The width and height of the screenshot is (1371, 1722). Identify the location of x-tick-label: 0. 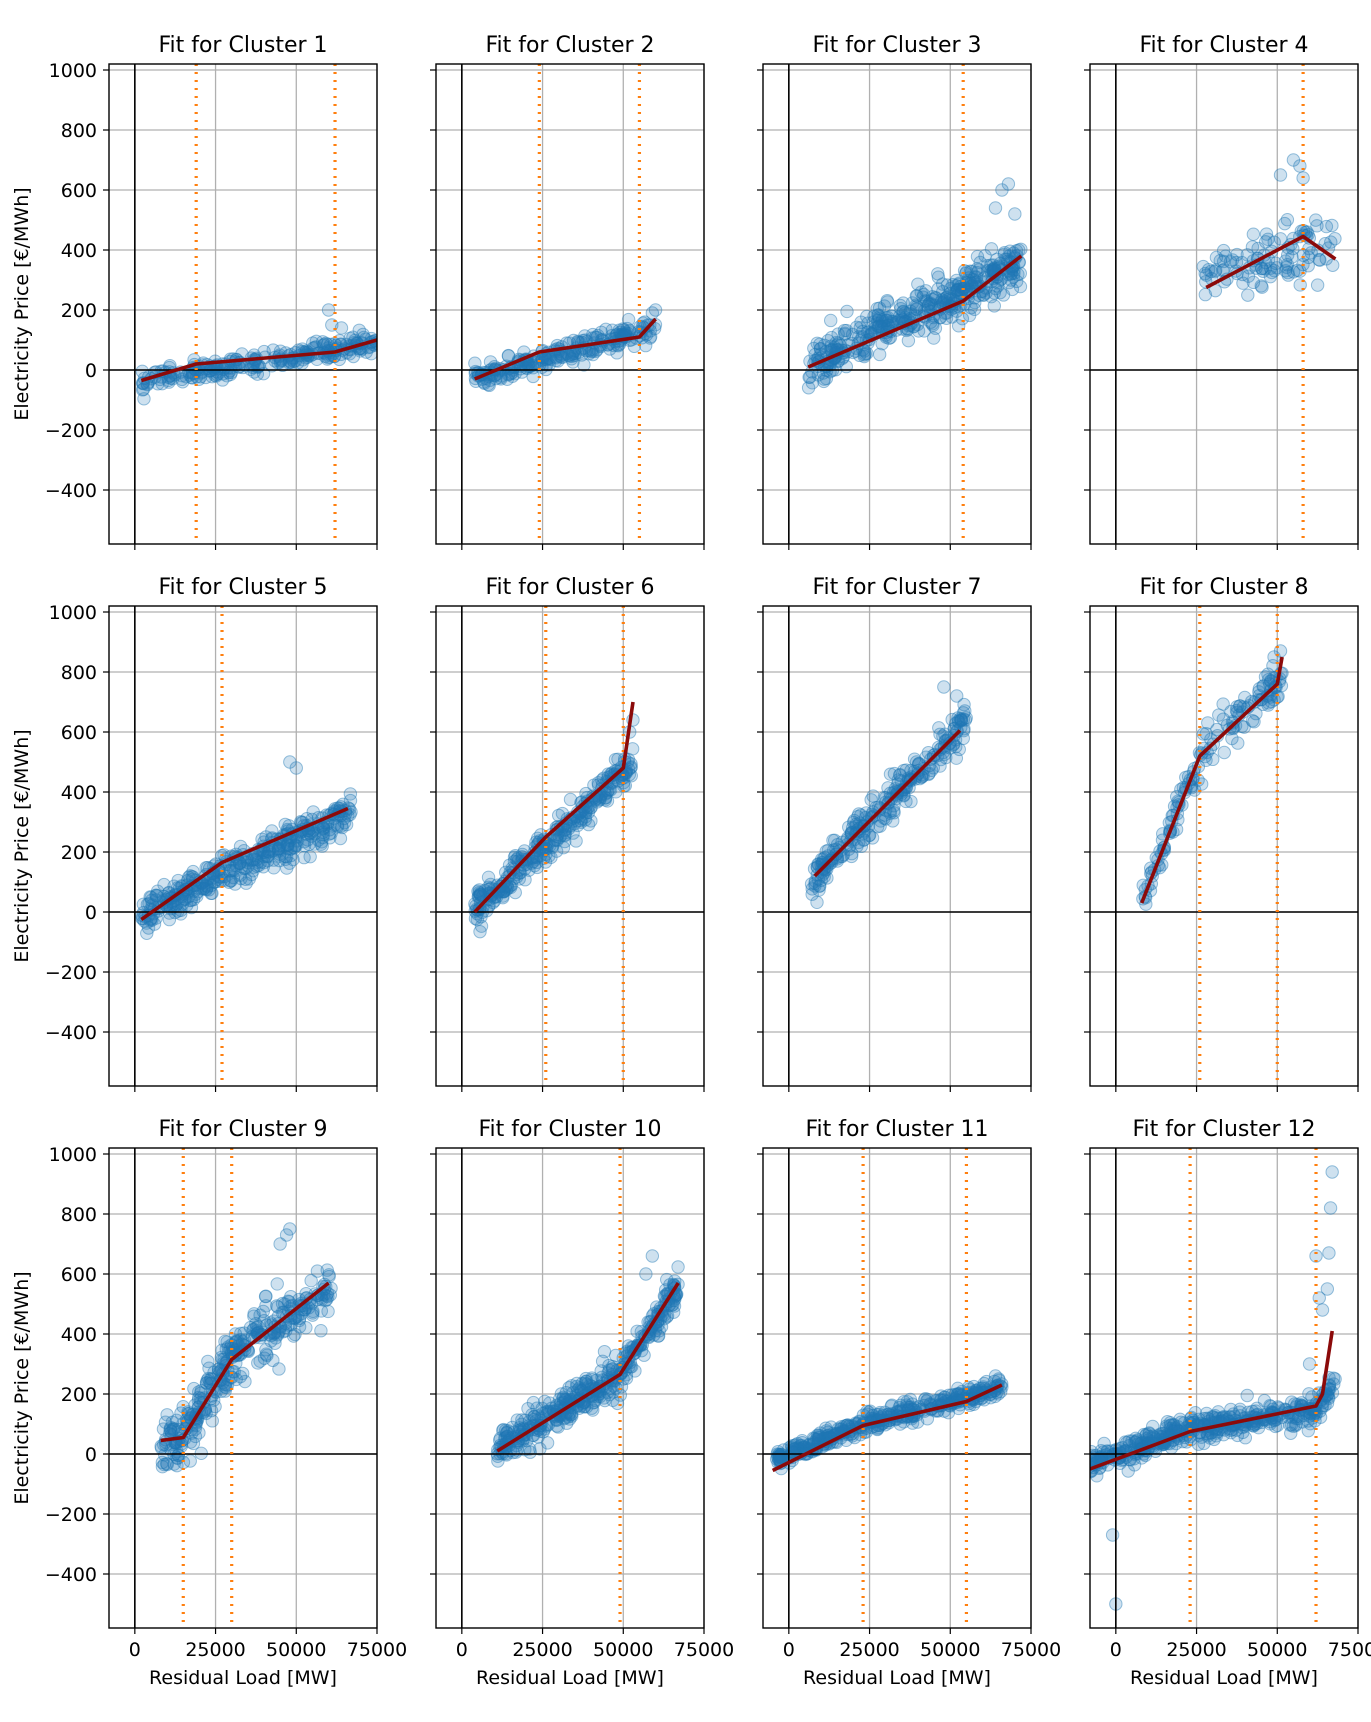
(462, 1650).